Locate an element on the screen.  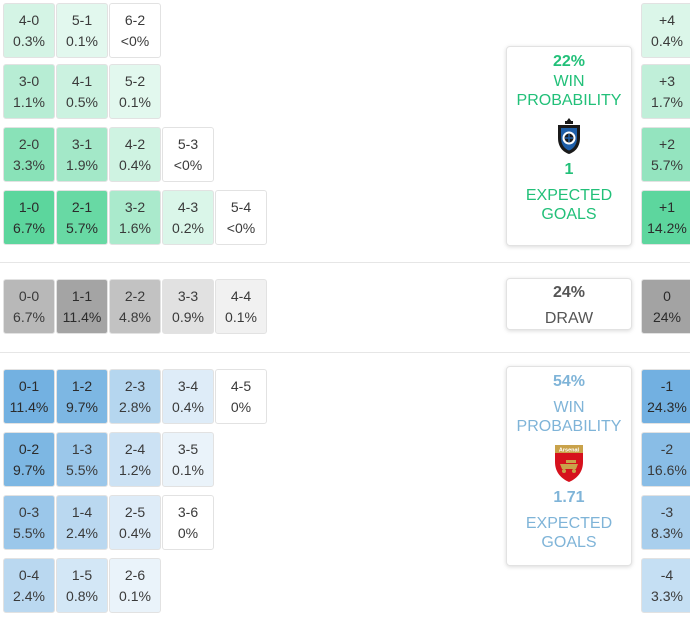
score-cell-0-4: 0-4 2.4% is located at coordinates (29, 585).